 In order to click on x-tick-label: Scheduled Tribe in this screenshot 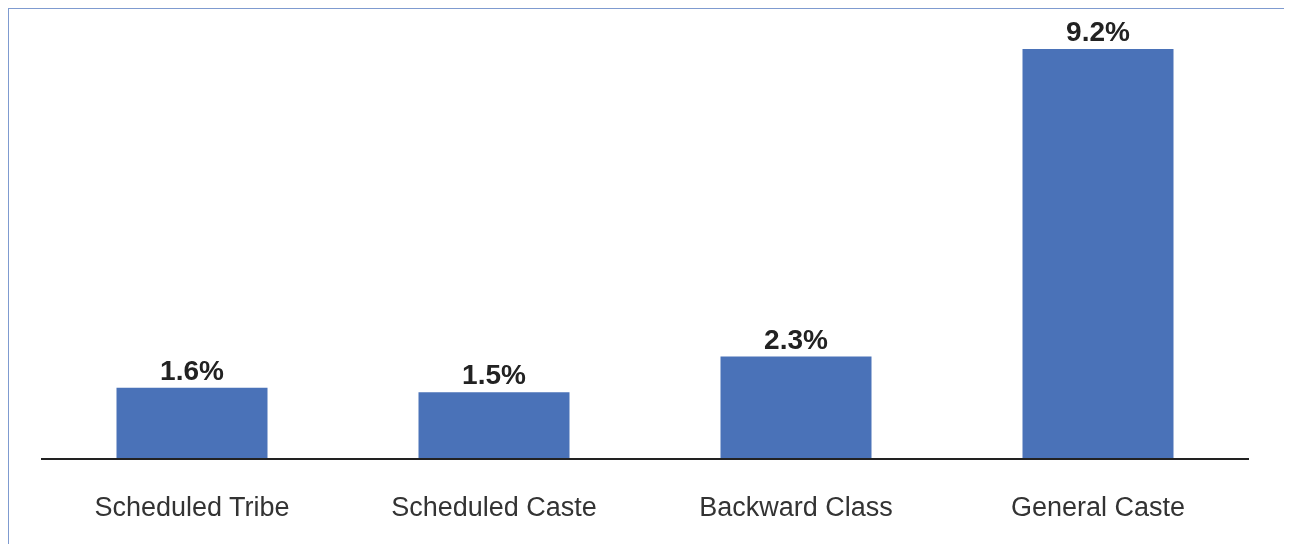, I will do `click(192, 507)`.